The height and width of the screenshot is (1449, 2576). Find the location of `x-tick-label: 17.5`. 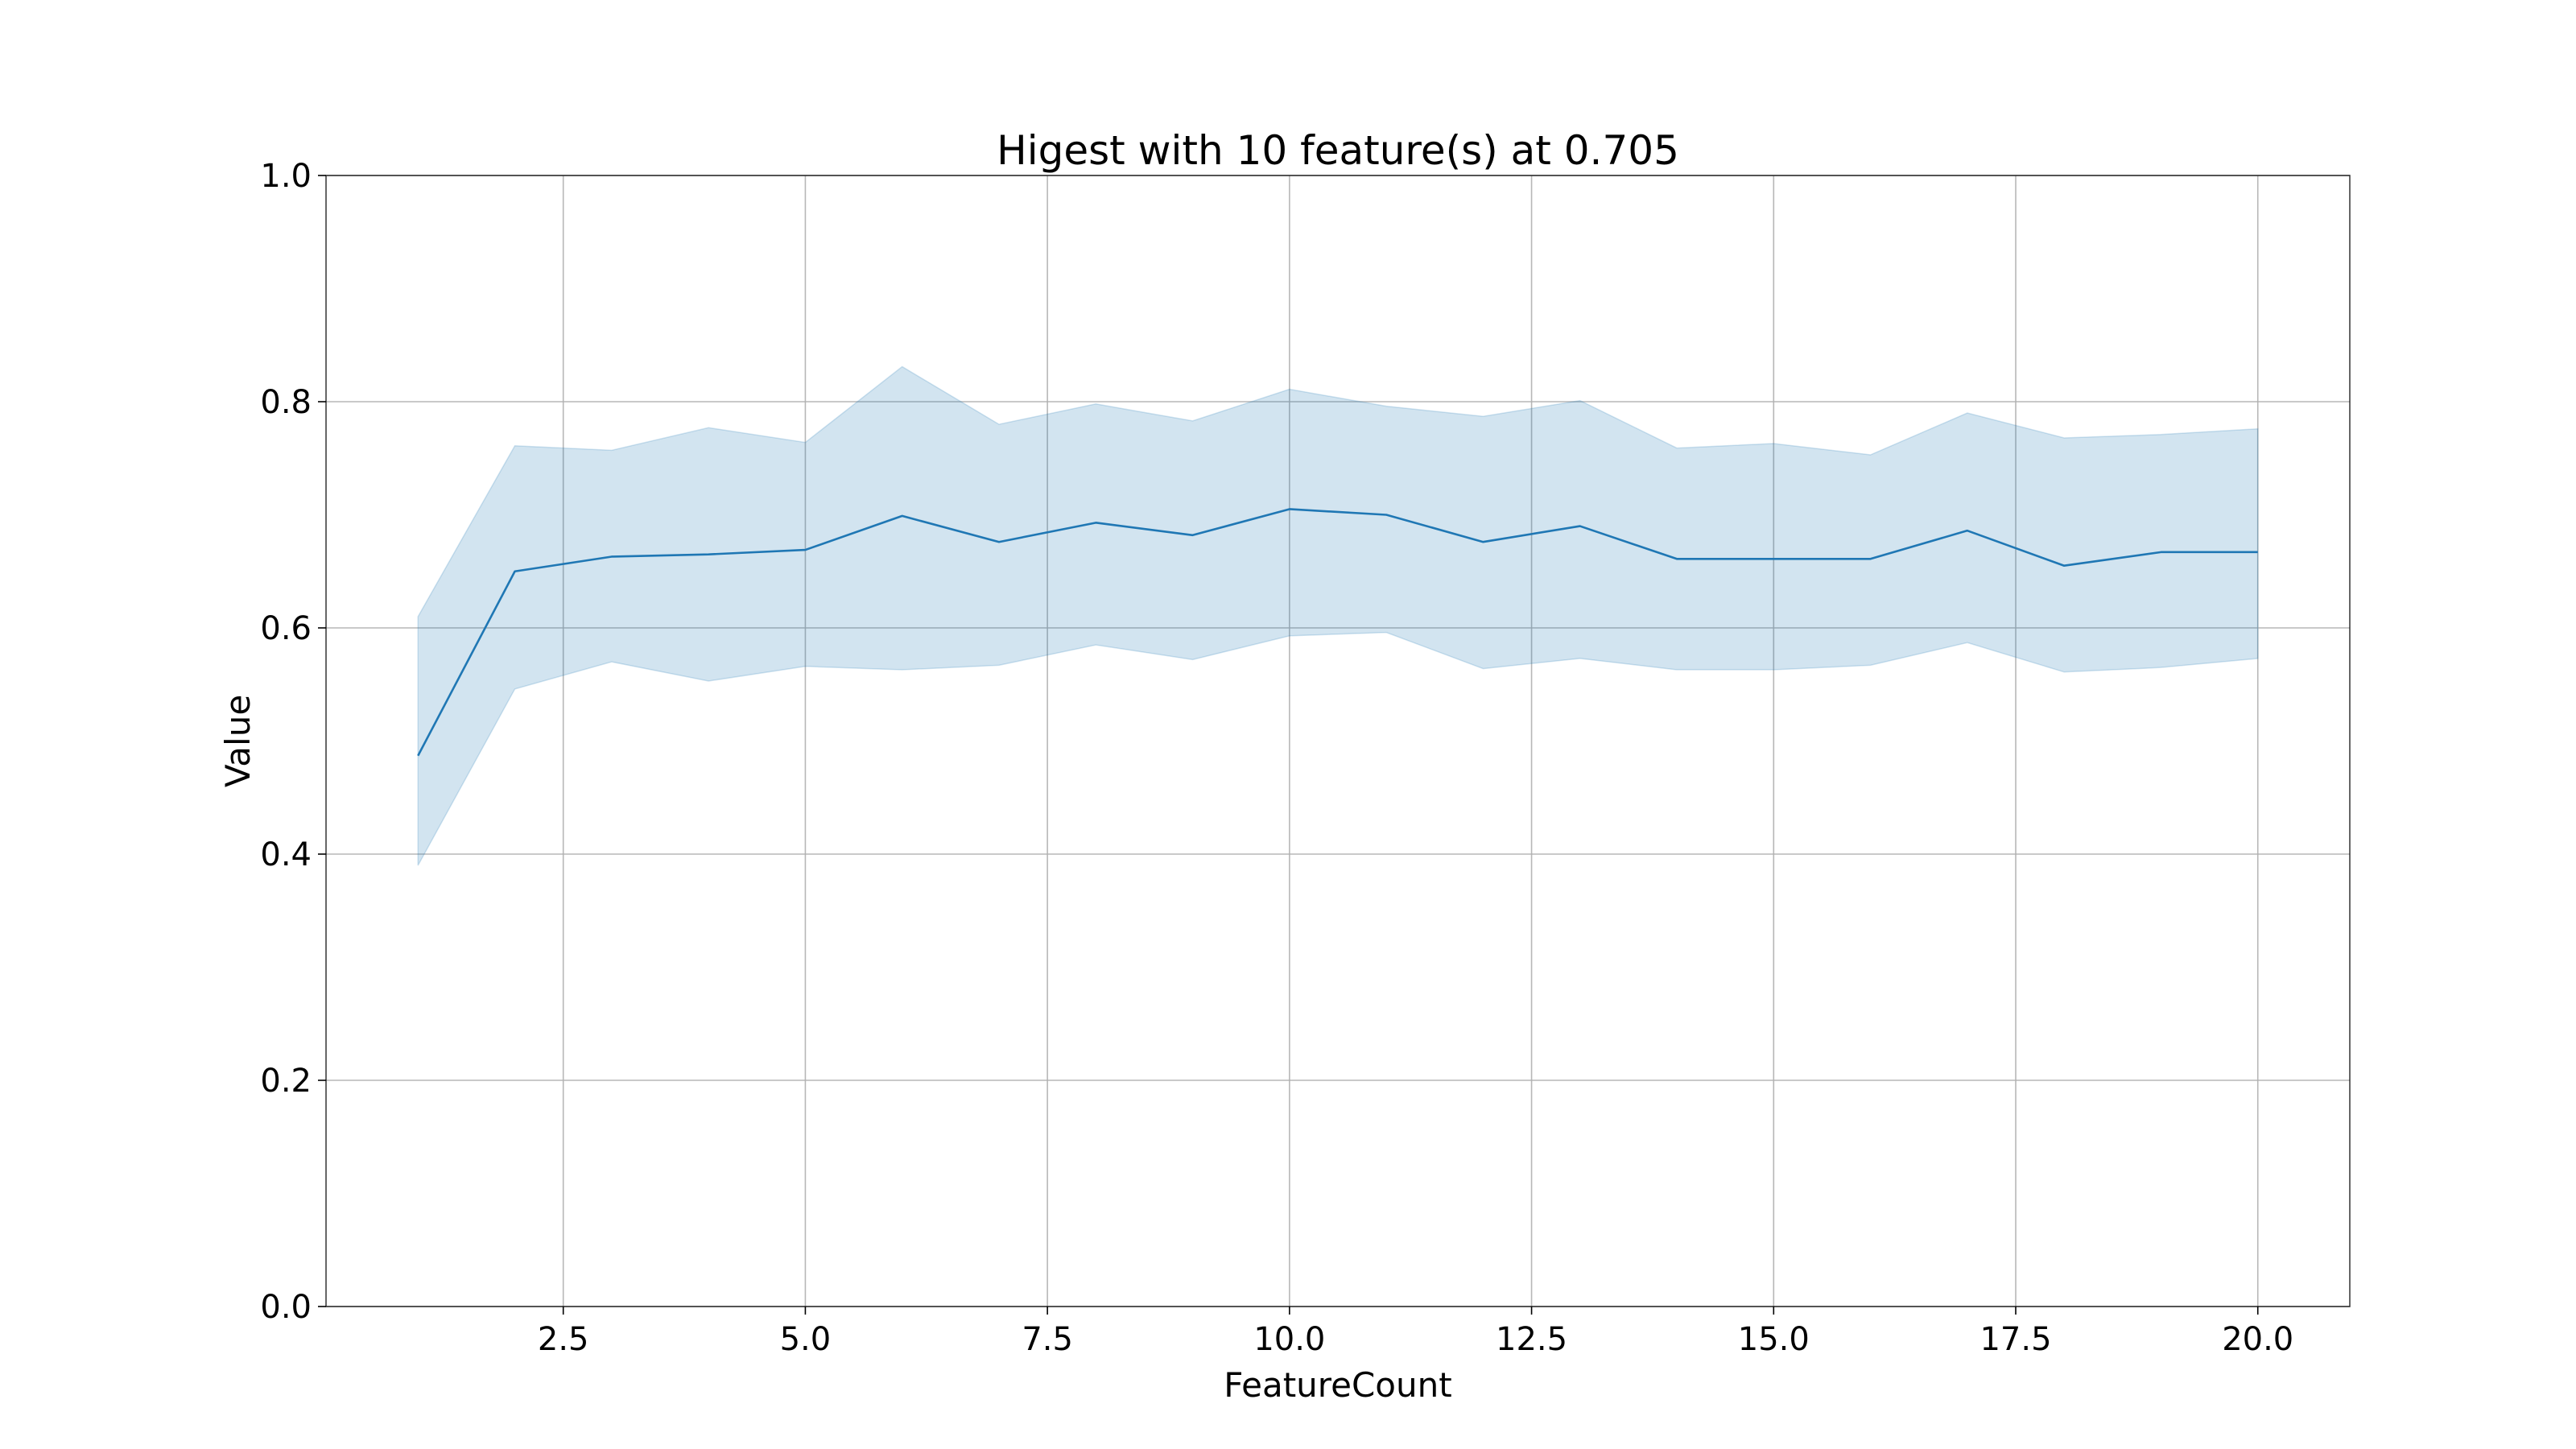

x-tick-label: 17.5 is located at coordinates (2015, 1339).